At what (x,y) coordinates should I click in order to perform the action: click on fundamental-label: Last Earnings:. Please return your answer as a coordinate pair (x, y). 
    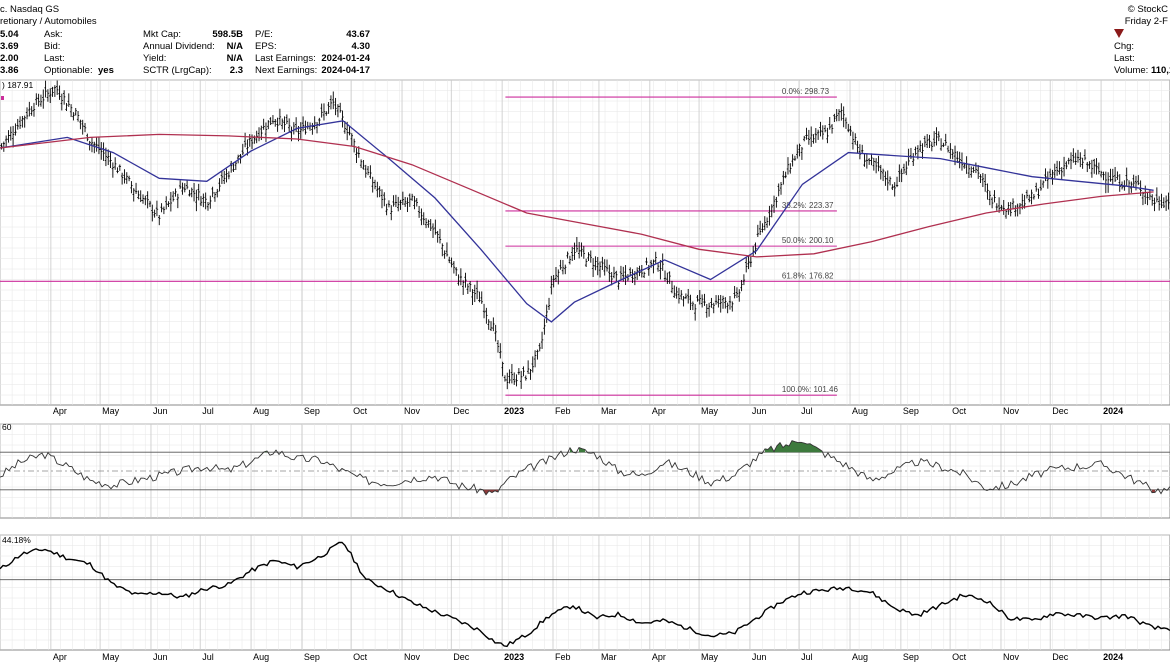
    Looking at the image, I should click on (285, 58).